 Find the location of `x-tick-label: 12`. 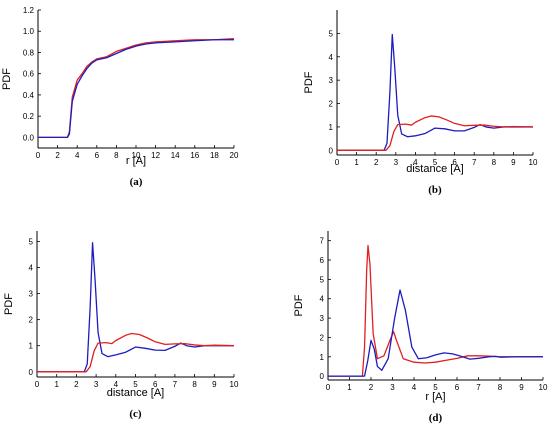

x-tick-label: 12 is located at coordinates (155, 155).